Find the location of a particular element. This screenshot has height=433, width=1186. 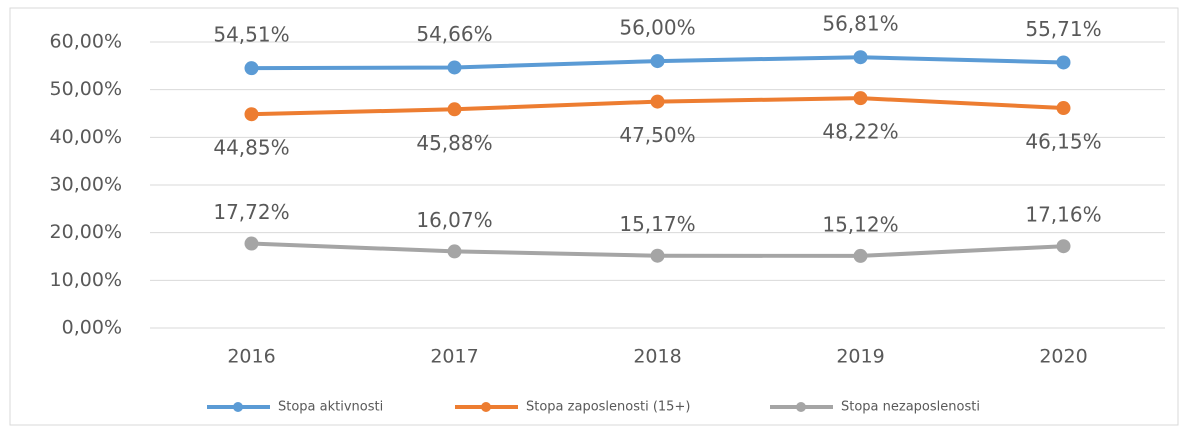

data-label: 17,72% is located at coordinates (251, 212).